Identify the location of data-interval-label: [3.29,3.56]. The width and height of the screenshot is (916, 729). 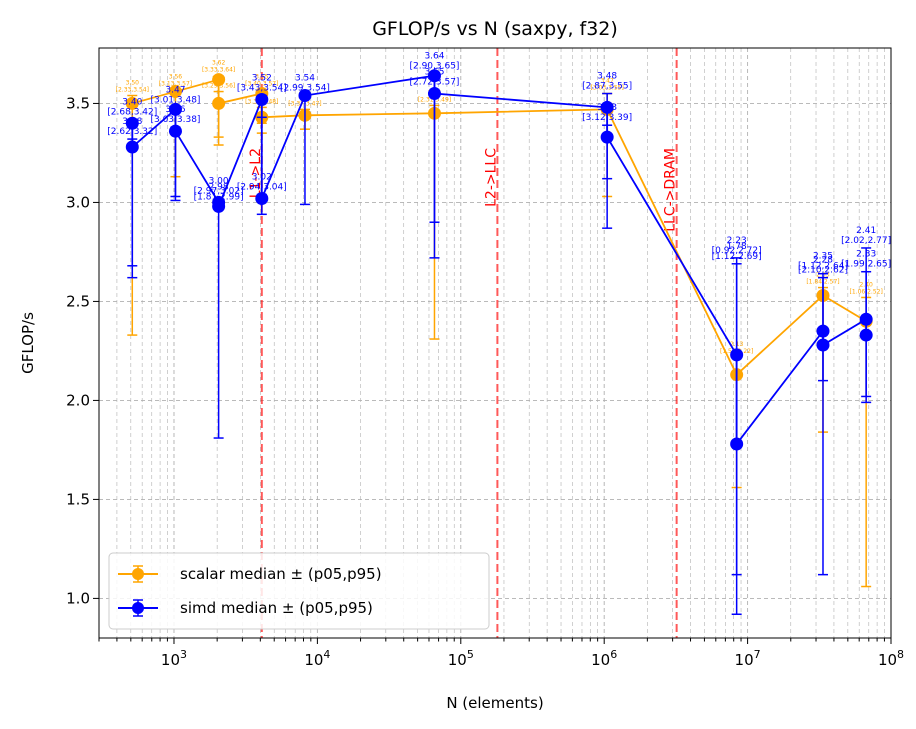
(218, 86).